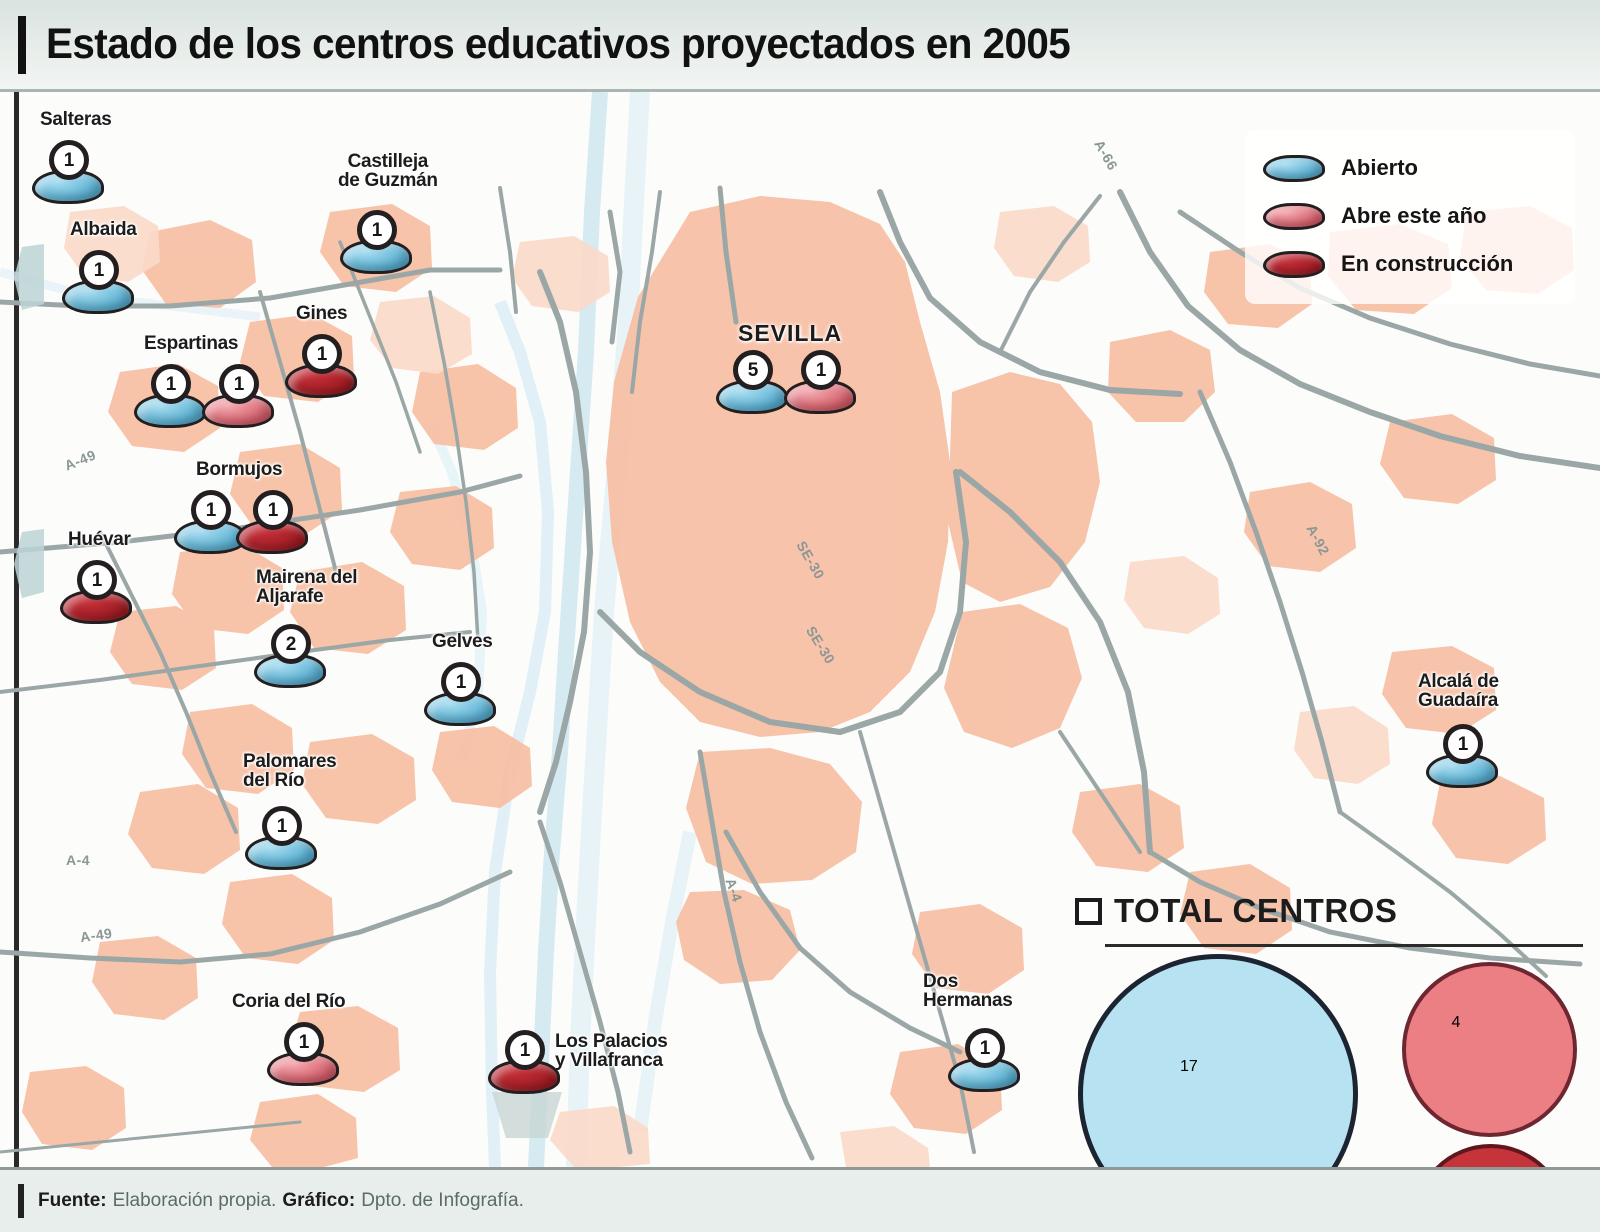 The width and height of the screenshot is (1600, 1232). Describe the element at coordinates (239, 469) in the screenshot. I see `place-label-bormujos: Bormujos` at that location.